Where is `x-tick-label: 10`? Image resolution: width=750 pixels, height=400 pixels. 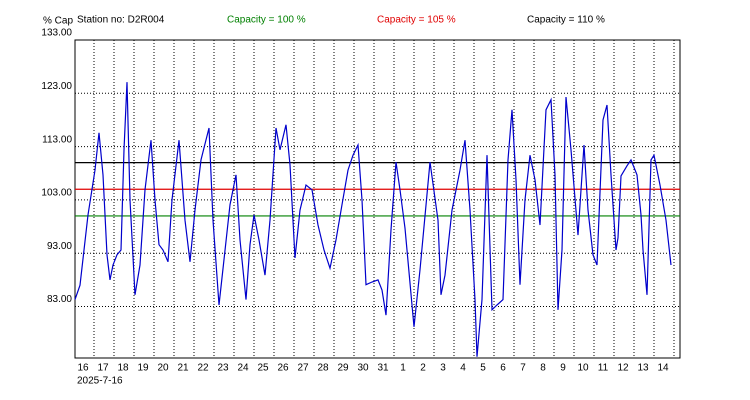
x-tick-label: 10 is located at coordinates (583, 368).